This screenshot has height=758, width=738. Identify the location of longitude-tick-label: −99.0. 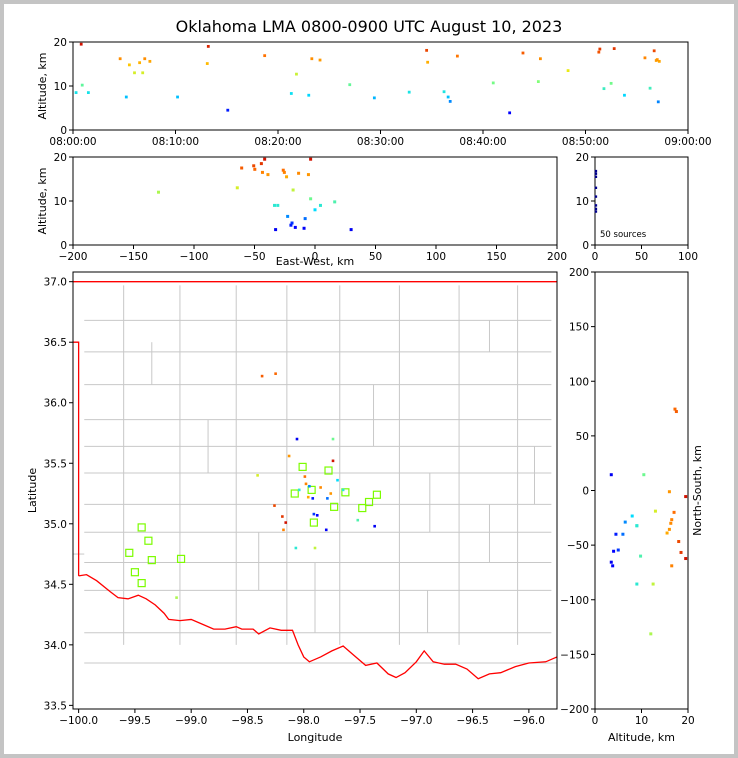
(191, 721).